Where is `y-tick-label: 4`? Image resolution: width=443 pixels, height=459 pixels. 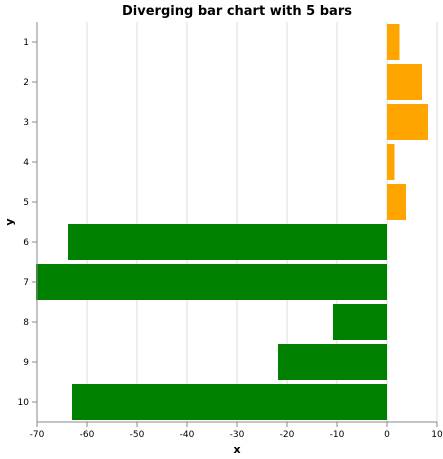
y-tick-label: 4 is located at coordinates (26, 163).